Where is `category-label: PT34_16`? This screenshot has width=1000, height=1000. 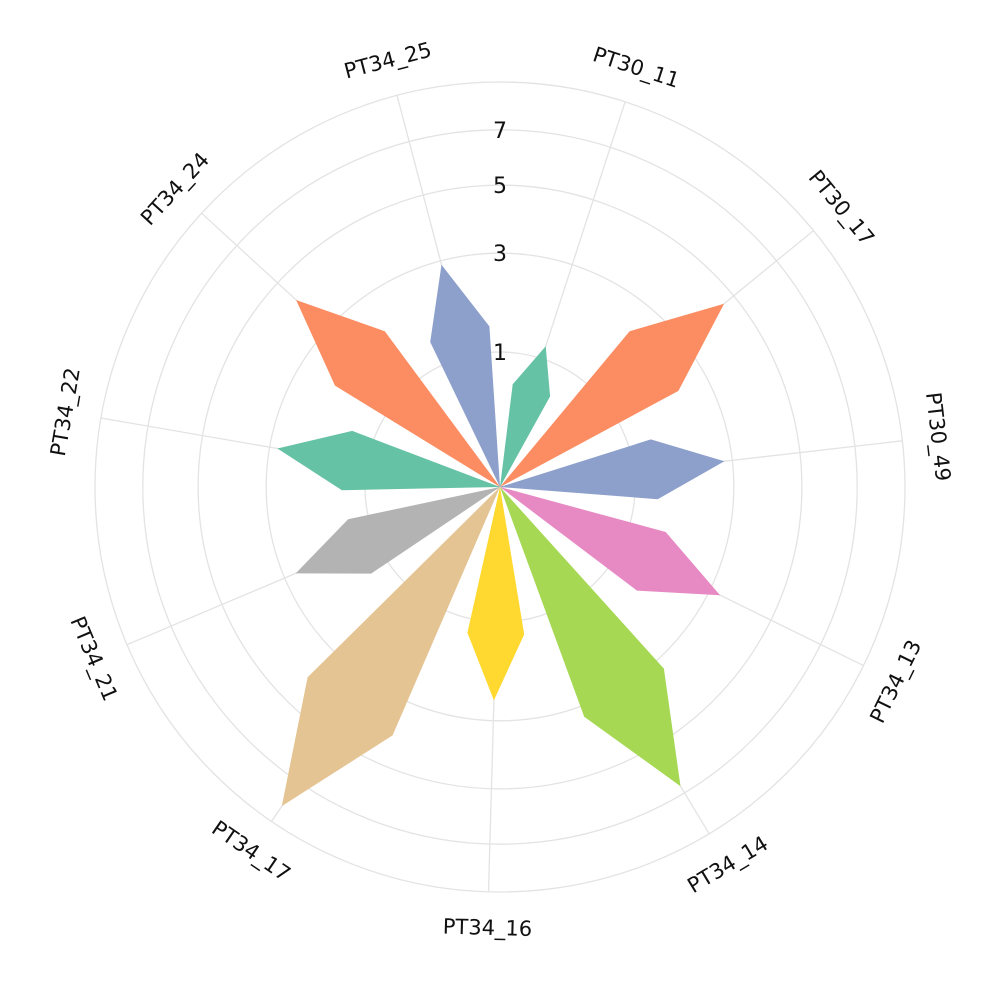 category-label: PT34_16 is located at coordinates (487, 928).